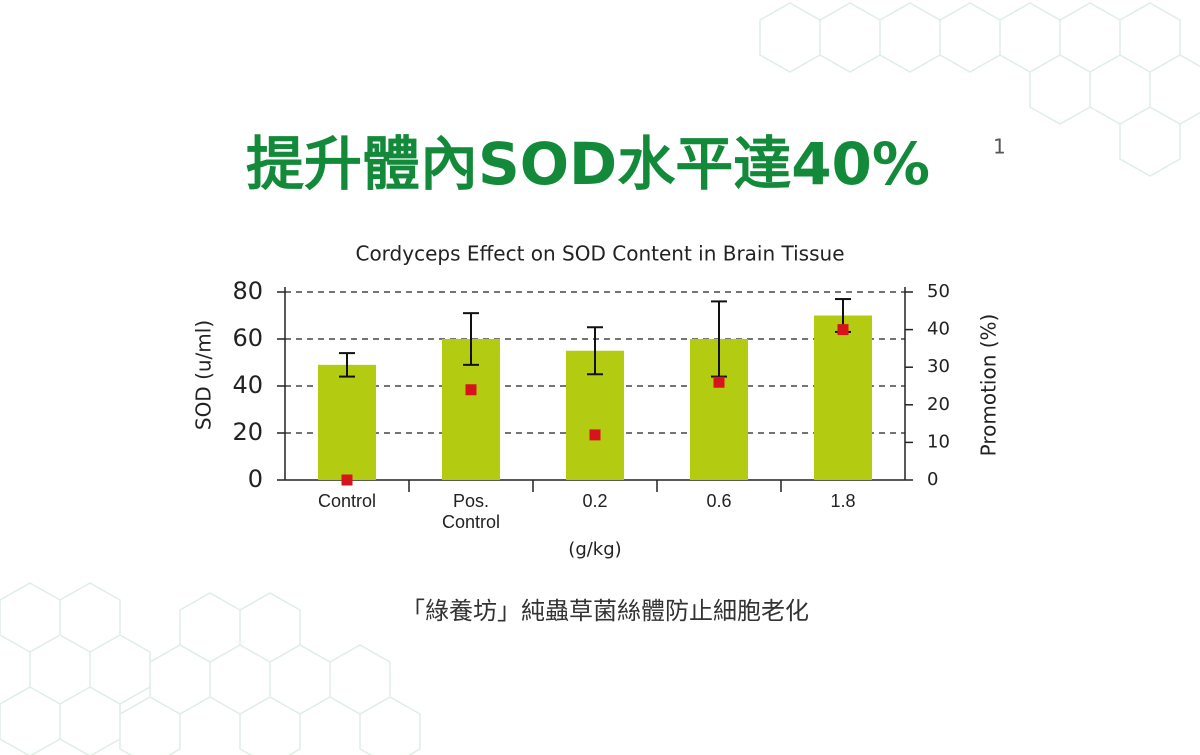 This screenshot has height=755, width=1200. What do you see at coordinates (594, 549) in the screenshot?
I see `x-axis-label: (g/kg)` at bounding box center [594, 549].